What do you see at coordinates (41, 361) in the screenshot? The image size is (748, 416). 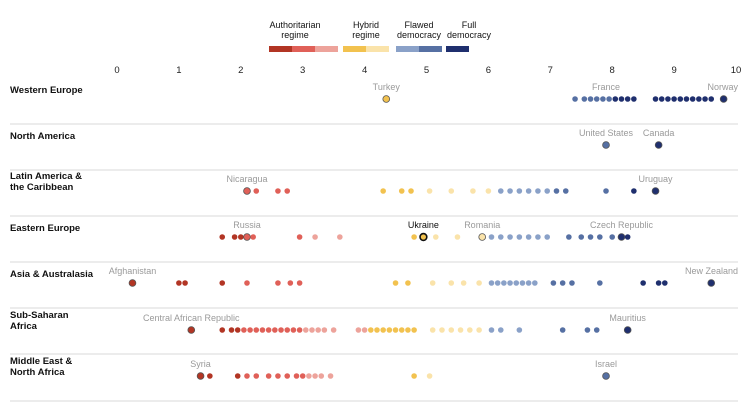 I see `region-label: Middle East &` at bounding box center [41, 361].